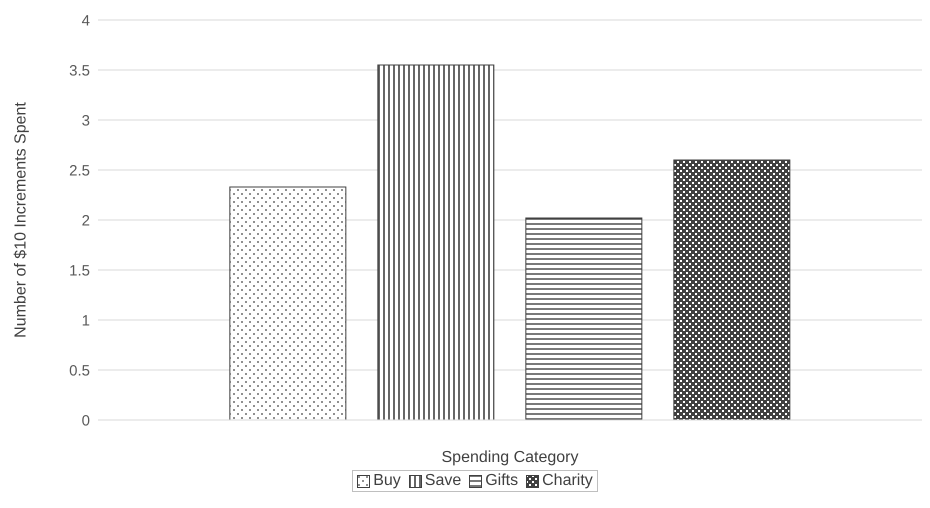 The height and width of the screenshot is (508, 930). I want to click on y-tick-label: 1.5, so click(79, 271).